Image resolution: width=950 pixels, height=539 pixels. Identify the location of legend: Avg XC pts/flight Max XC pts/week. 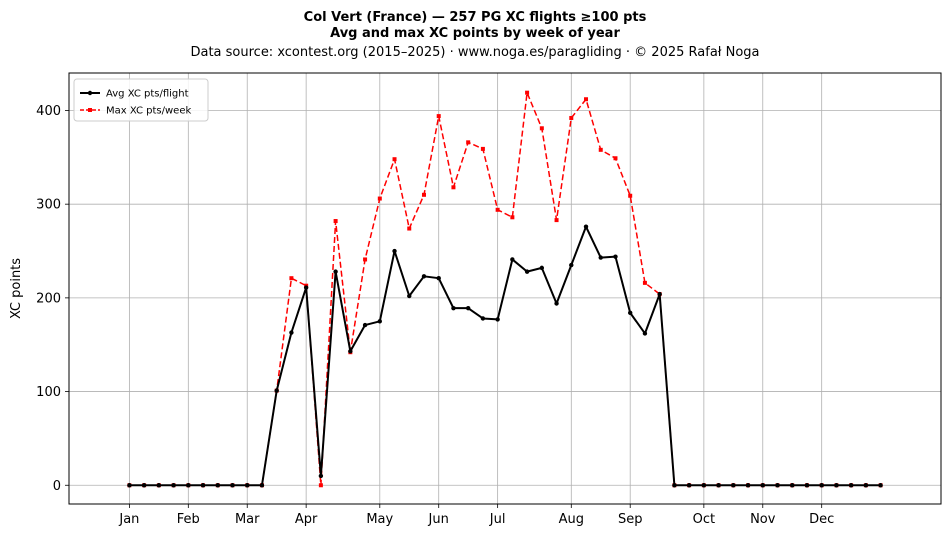
(141, 100).